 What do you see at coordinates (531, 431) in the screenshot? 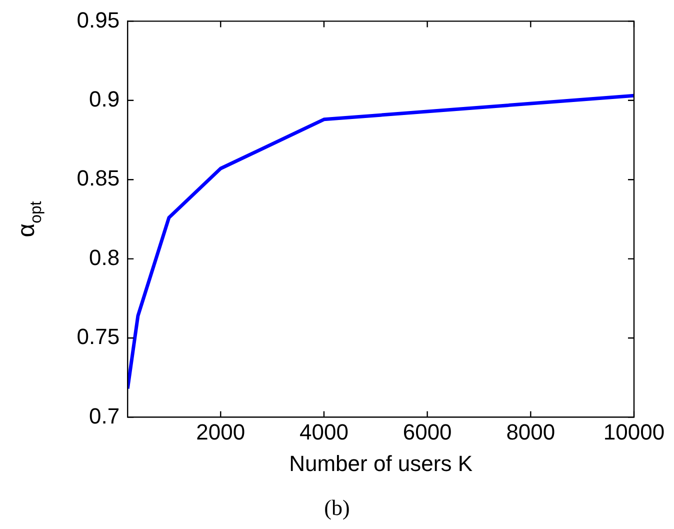
I see `x-tick-label: 8000` at bounding box center [531, 431].